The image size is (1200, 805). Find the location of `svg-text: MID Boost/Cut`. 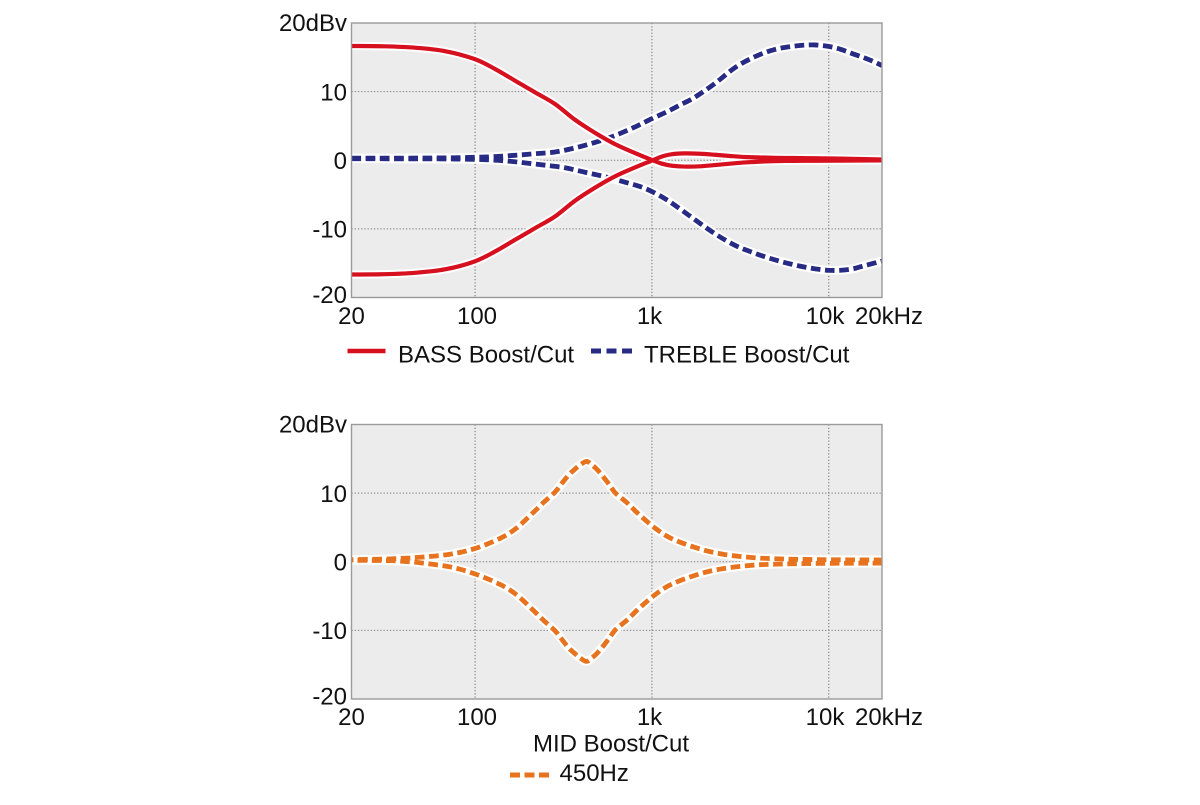

svg-text: MID Boost/Cut is located at coordinates (611, 744).